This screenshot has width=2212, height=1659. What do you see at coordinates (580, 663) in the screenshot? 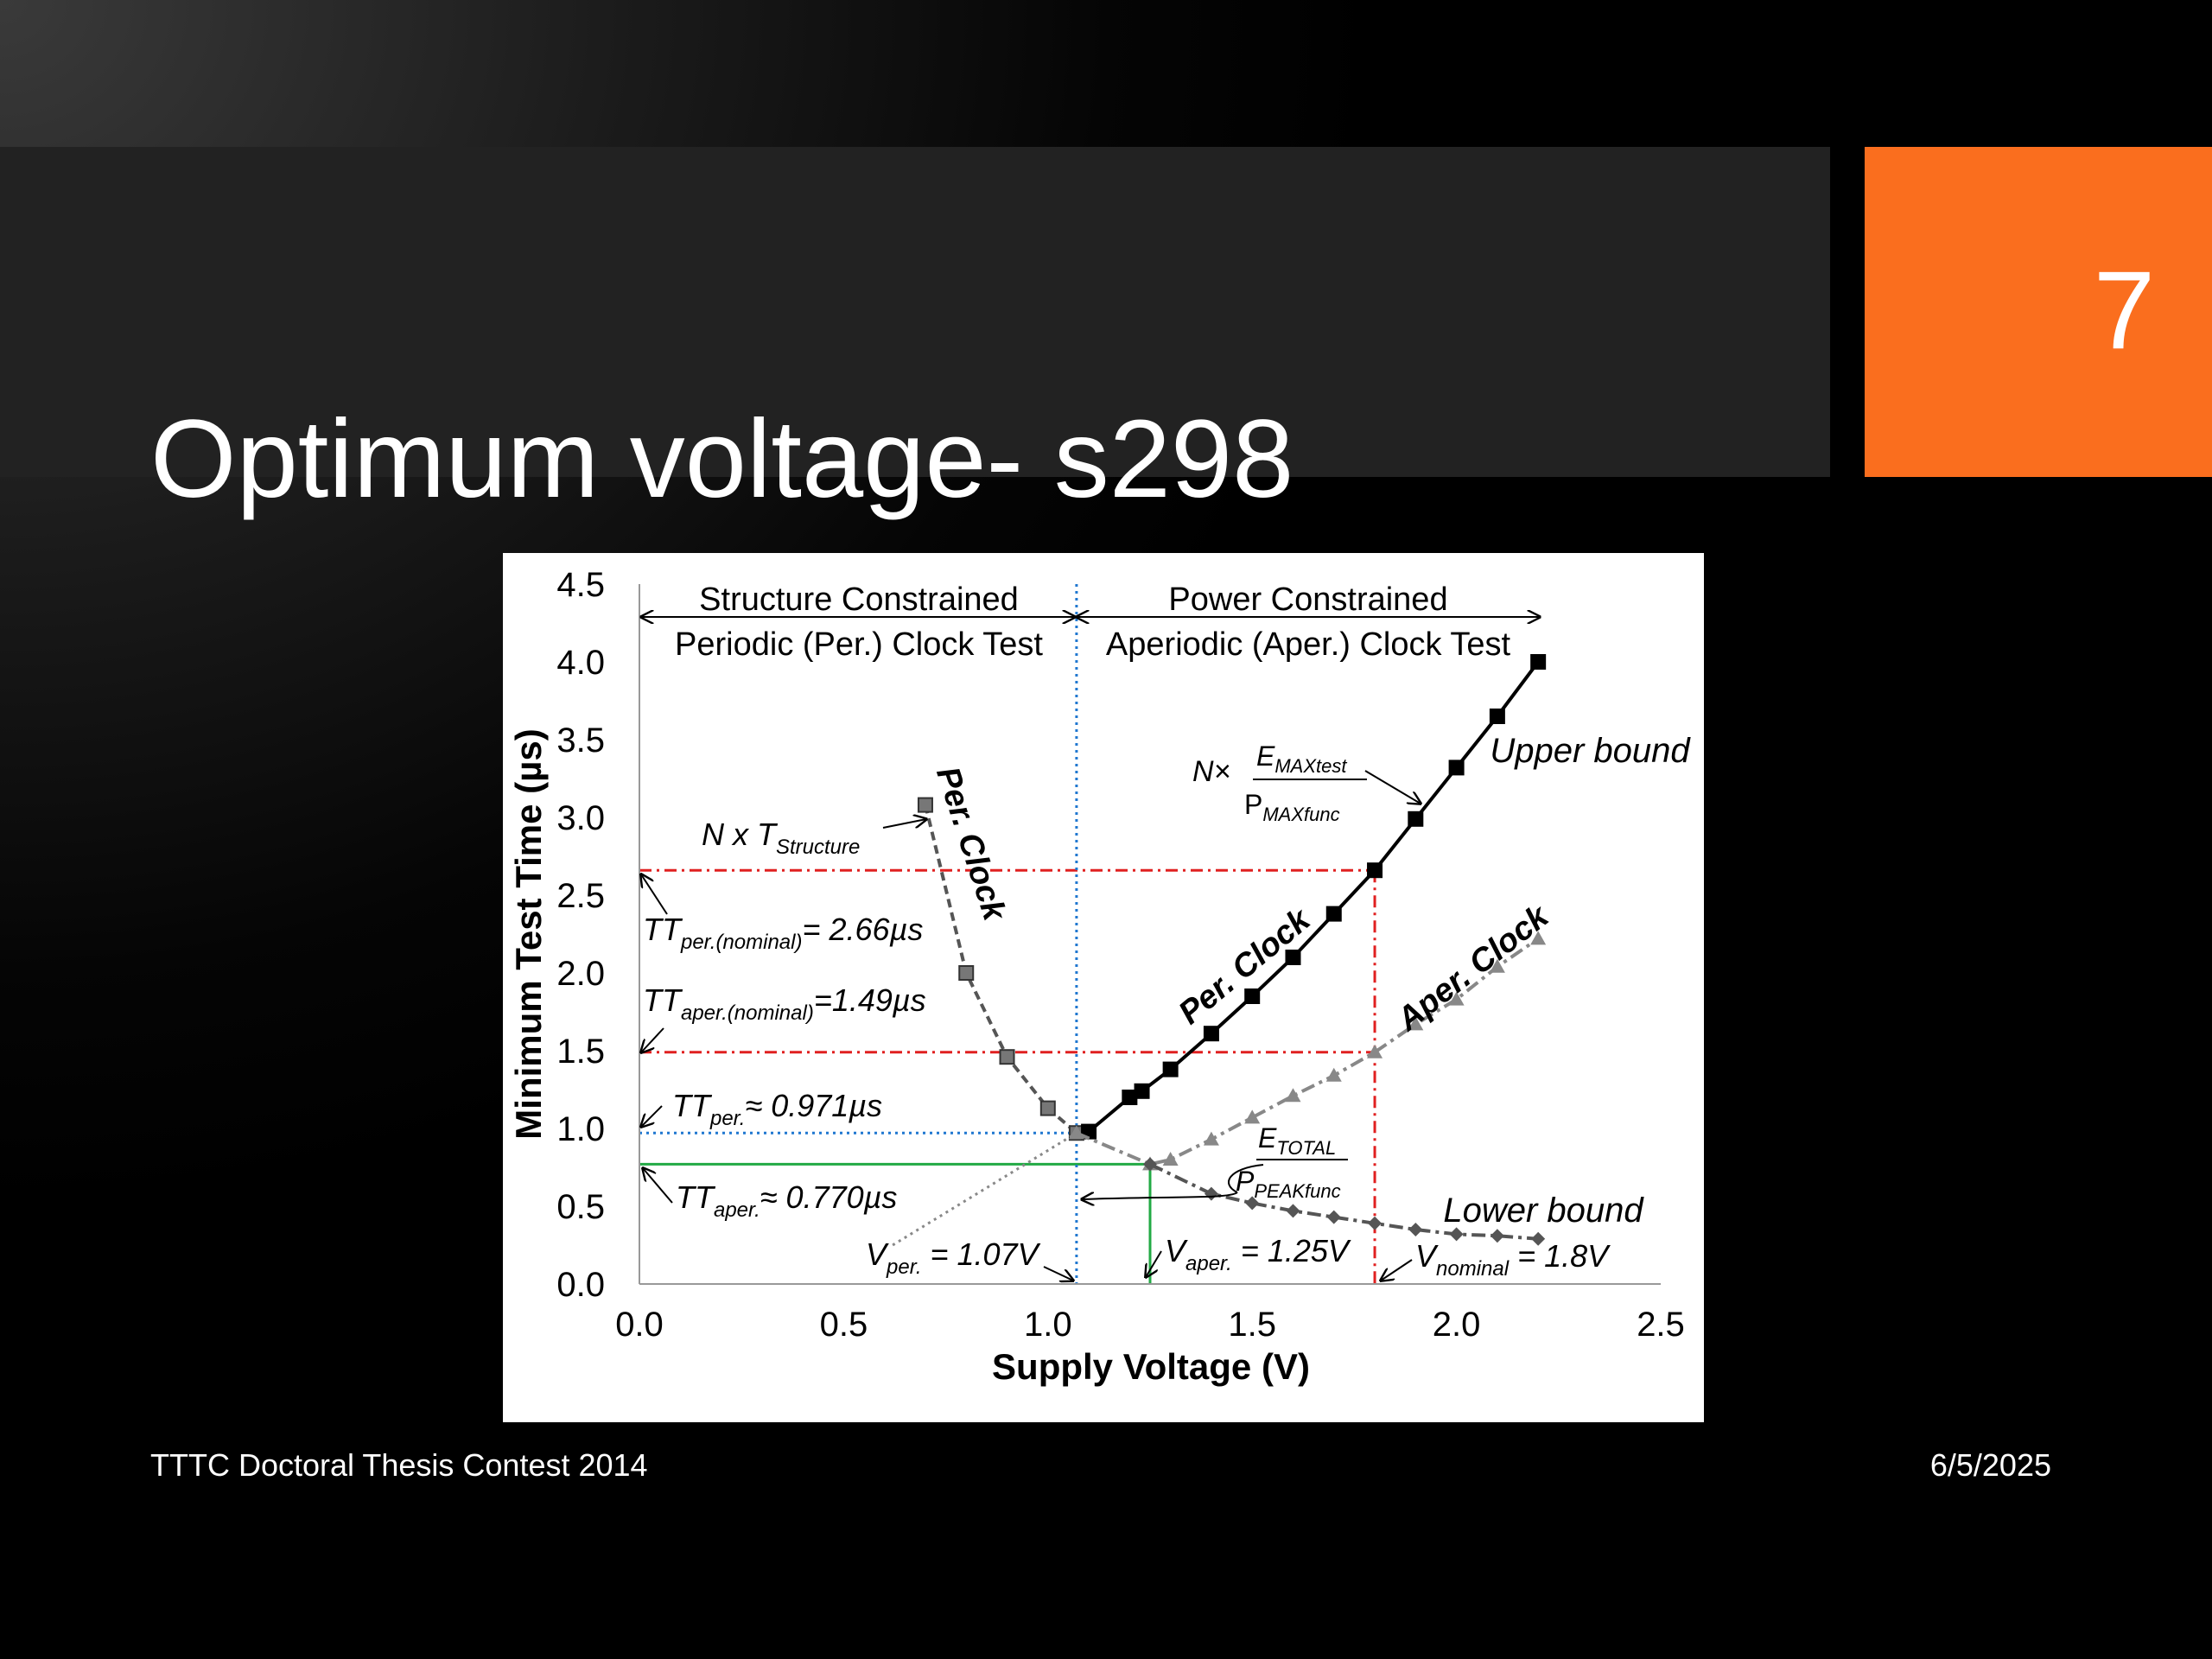
I see `y-tick-label: 4.0` at bounding box center [580, 663].